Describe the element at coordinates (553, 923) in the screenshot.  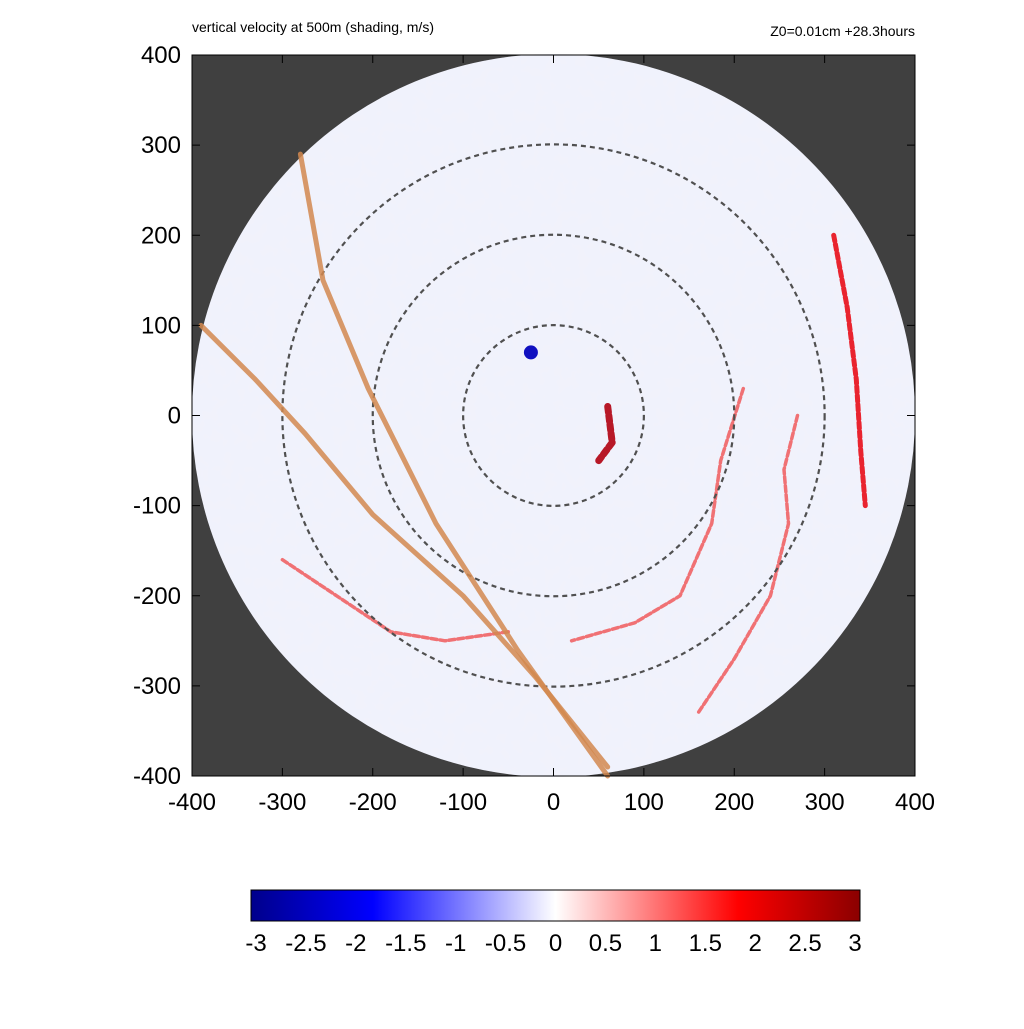
I see `colorbar: -3 -2.5 -2 -1.5 -1 -0.5 0 0.5 1 1.5 2 2.5 3` at that location.